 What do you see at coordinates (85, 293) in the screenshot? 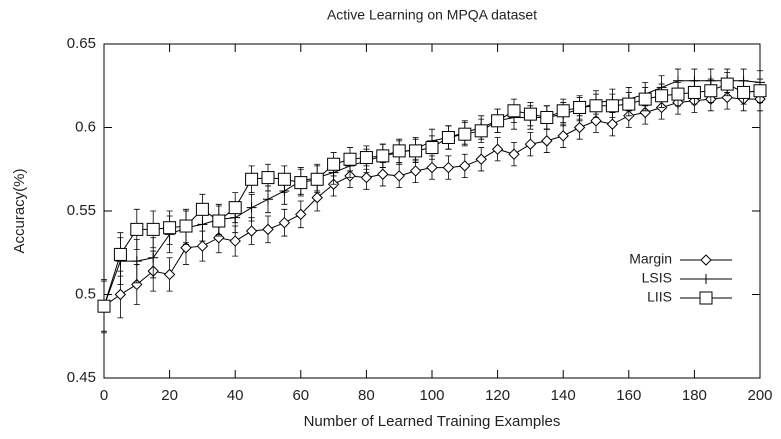
I see `y-tick-label: 0.5` at bounding box center [85, 293].